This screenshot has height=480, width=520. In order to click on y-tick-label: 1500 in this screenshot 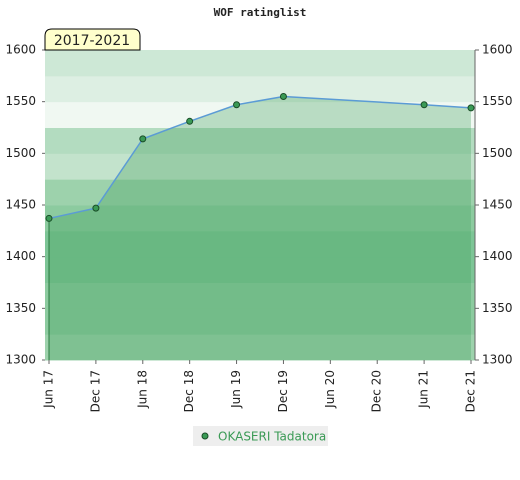, I will do `click(20, 153)`.